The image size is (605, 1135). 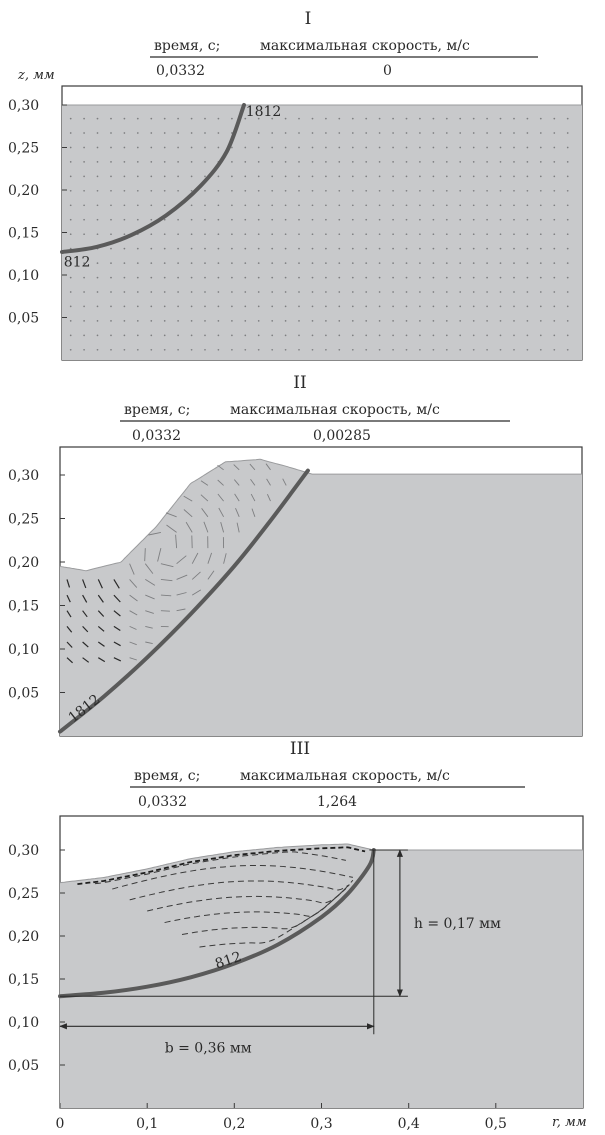 I want to click on x-tick-label: 0,2, so click(x=234, y=1124).